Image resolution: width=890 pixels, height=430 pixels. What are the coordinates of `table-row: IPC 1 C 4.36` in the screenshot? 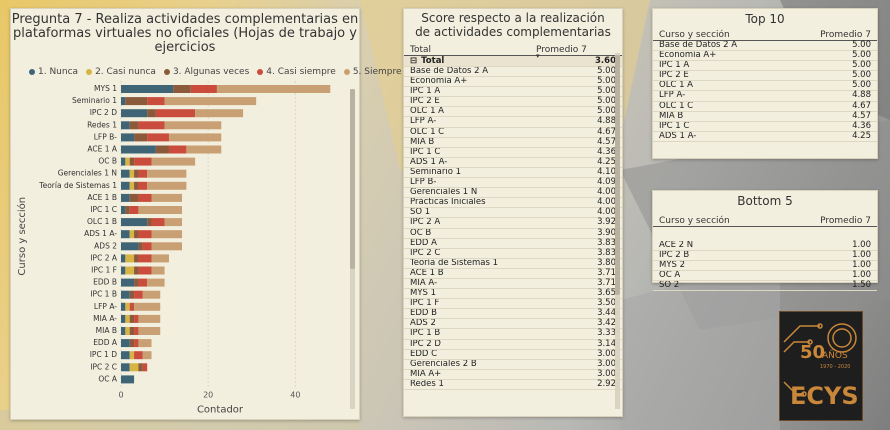 It's located at (765, 126).